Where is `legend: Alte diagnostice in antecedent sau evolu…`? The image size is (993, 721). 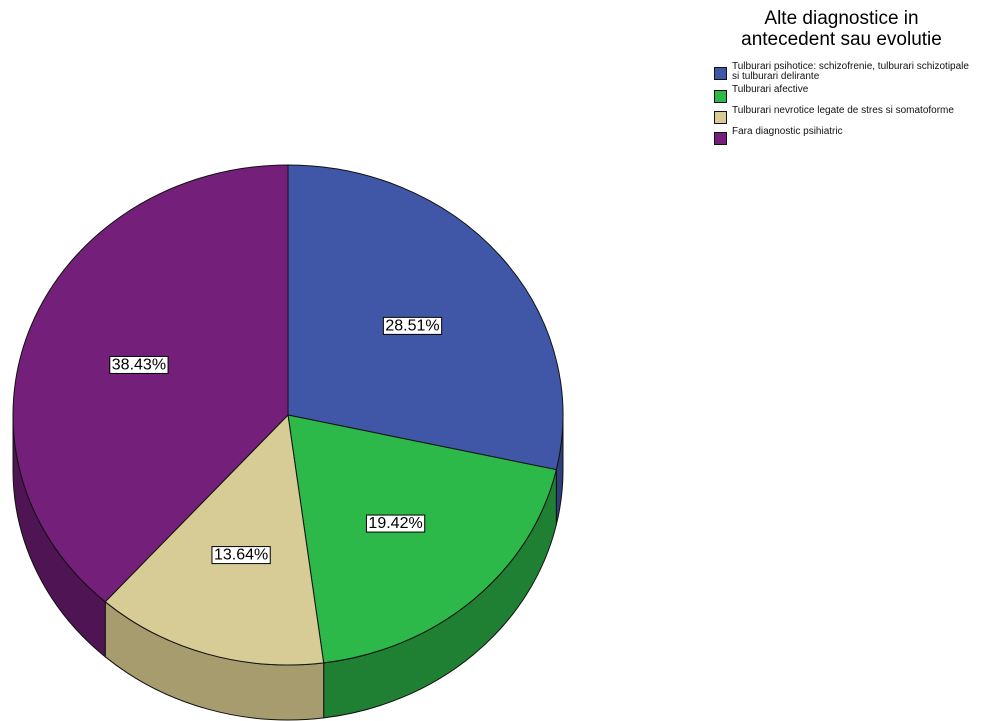
legend: Alte diagnostice in antecedent sau evolu… is located at coordinates (851, 78).